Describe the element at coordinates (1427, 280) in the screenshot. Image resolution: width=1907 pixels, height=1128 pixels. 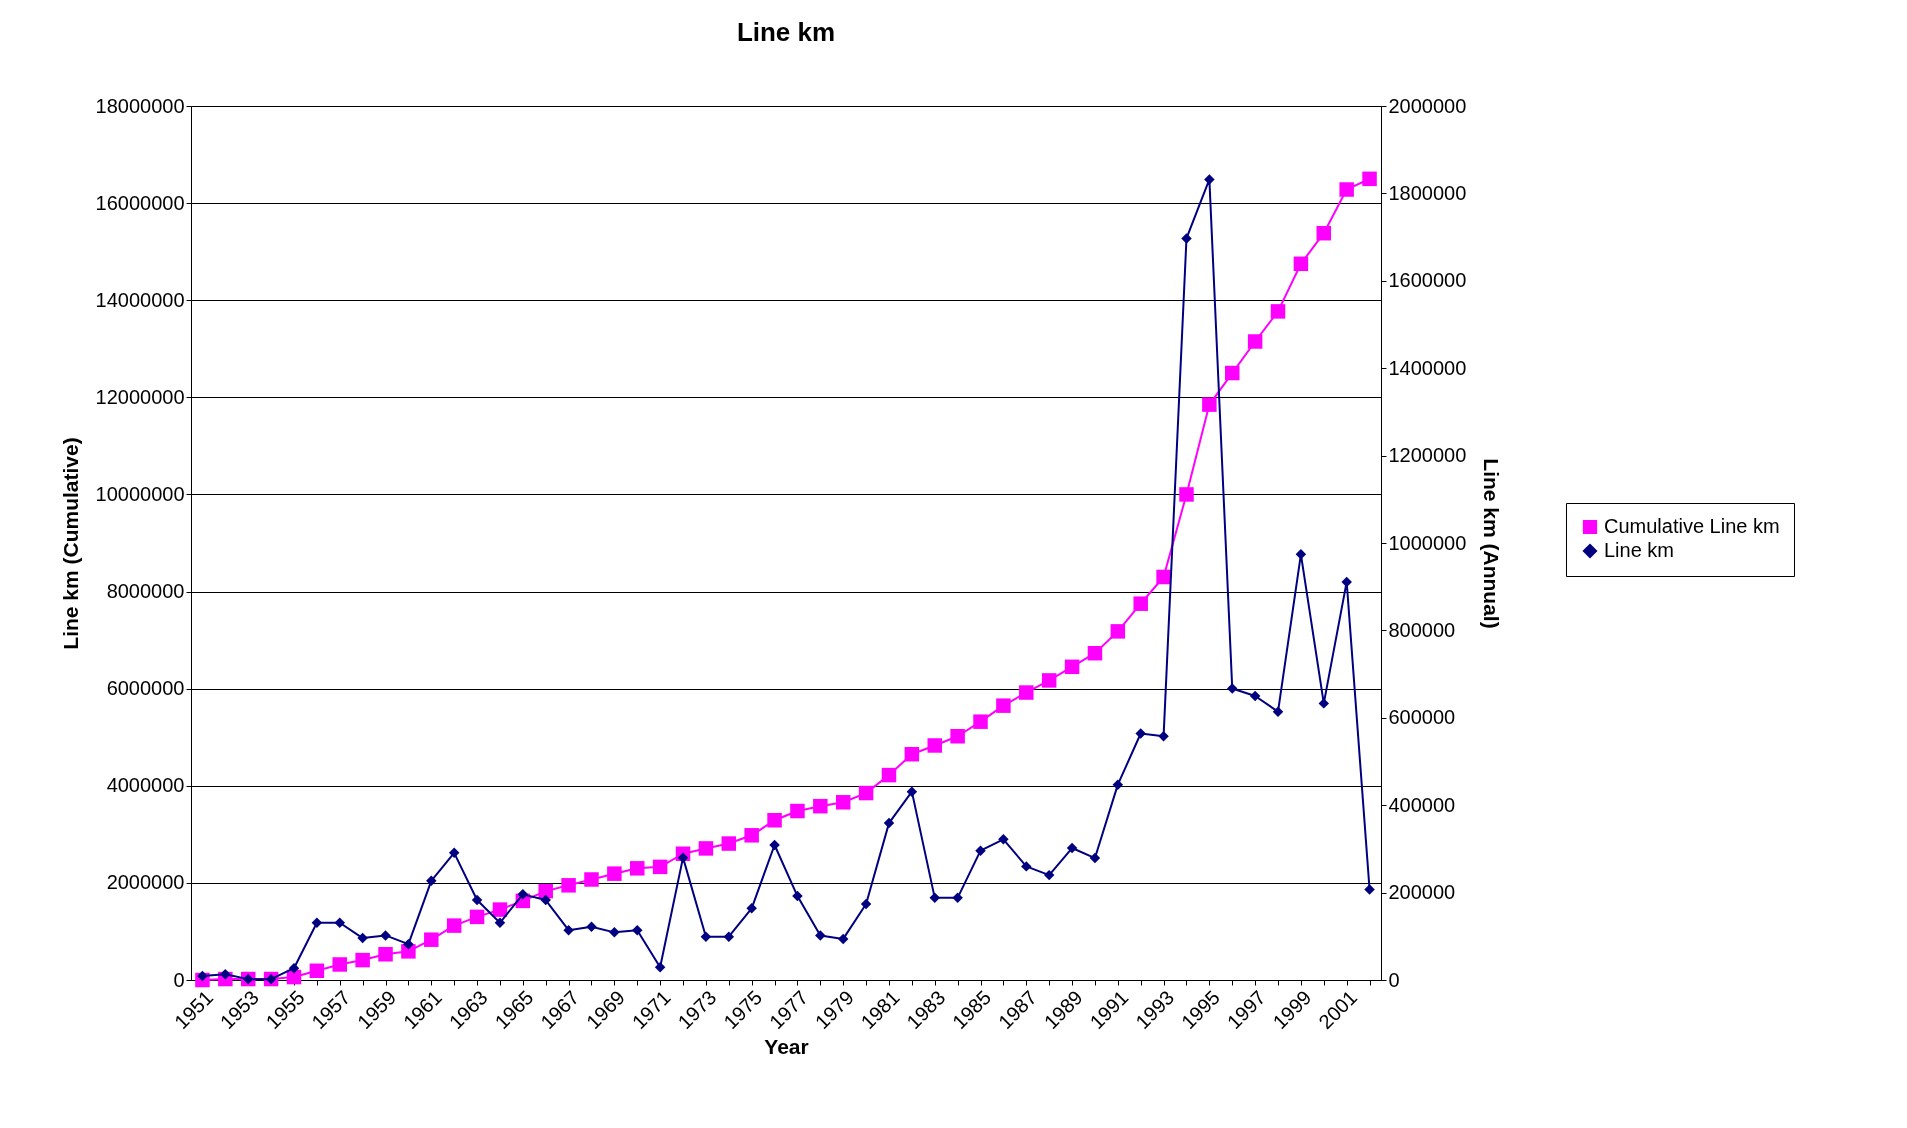
I see `y2-tick-label: 1600000` at that location.